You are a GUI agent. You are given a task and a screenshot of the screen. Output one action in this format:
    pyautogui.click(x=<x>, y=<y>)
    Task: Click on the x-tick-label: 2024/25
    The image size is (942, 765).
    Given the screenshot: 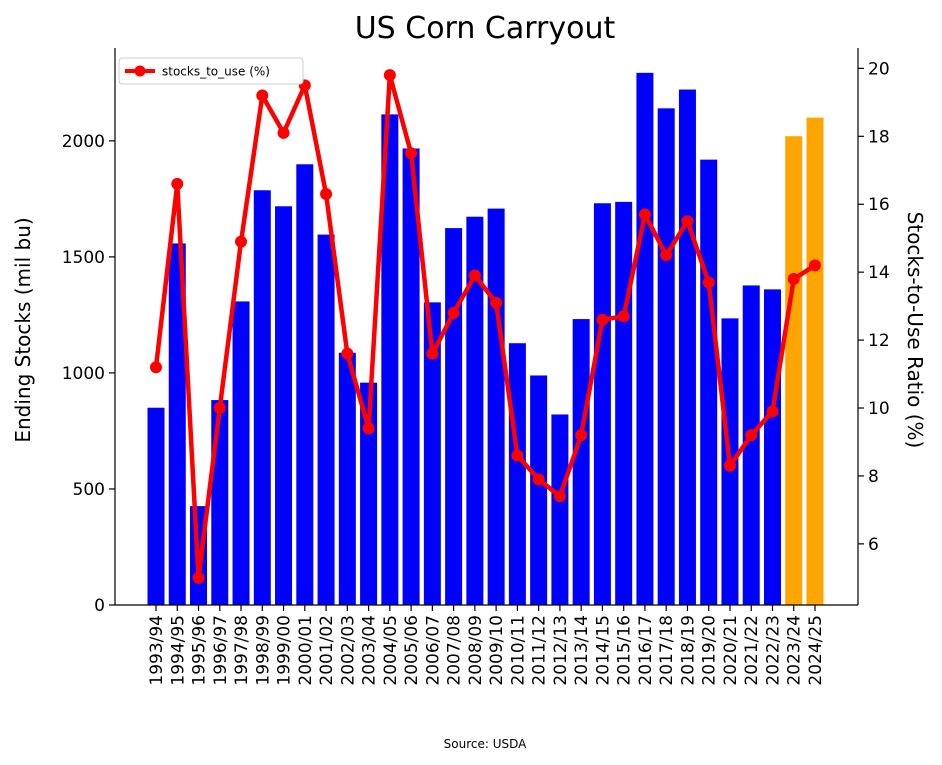 What is the action you would take?
    pyautogui.click(x=816, y=650)
    